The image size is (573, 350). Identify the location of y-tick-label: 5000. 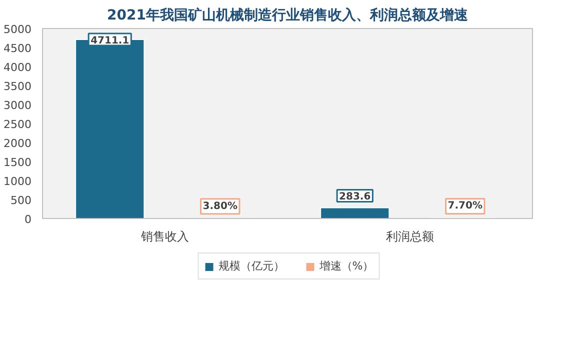
(18, 29).